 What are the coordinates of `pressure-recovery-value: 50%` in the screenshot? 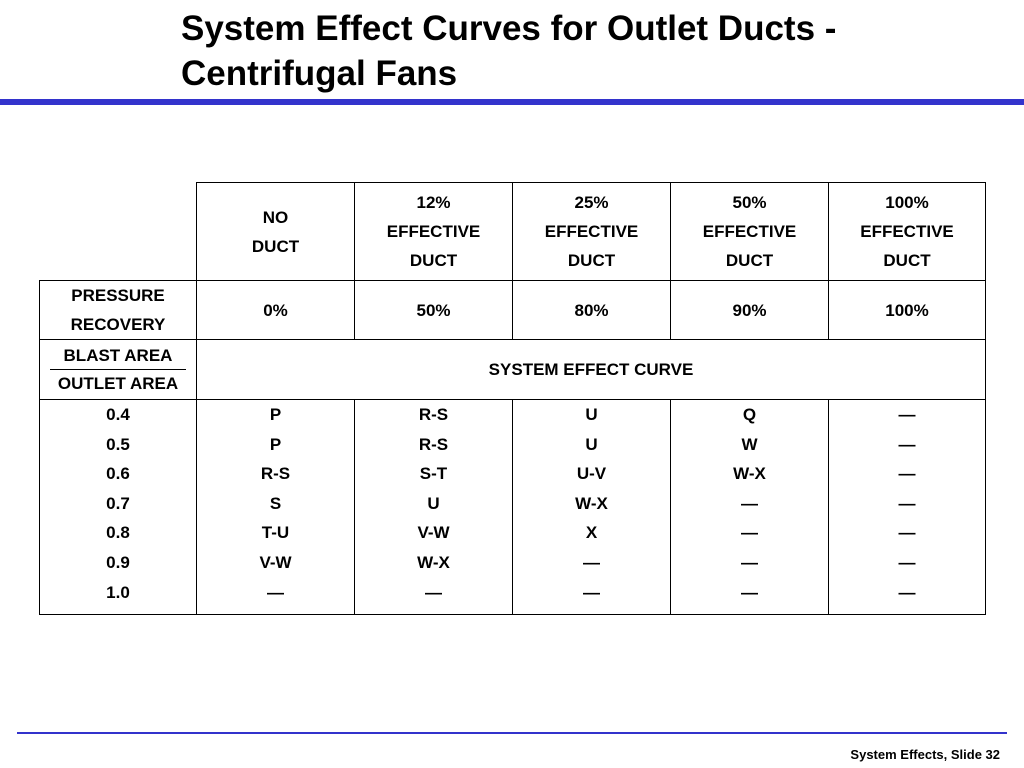 It's located at (433, 310).